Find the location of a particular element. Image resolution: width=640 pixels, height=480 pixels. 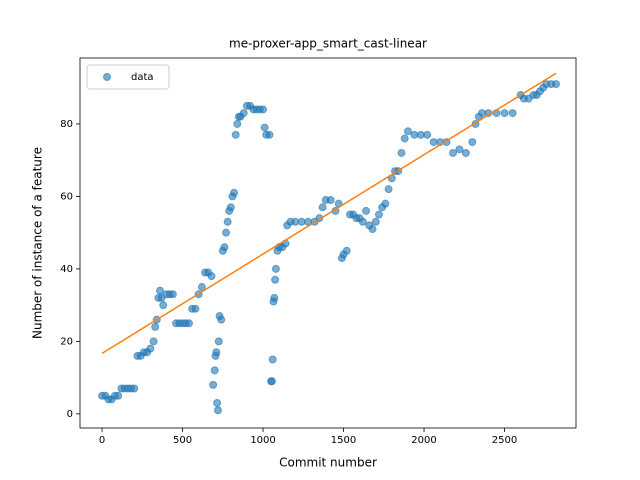

chart-title: me-proxer-app_smart_cast-linear is located at coordinates (328, 44).